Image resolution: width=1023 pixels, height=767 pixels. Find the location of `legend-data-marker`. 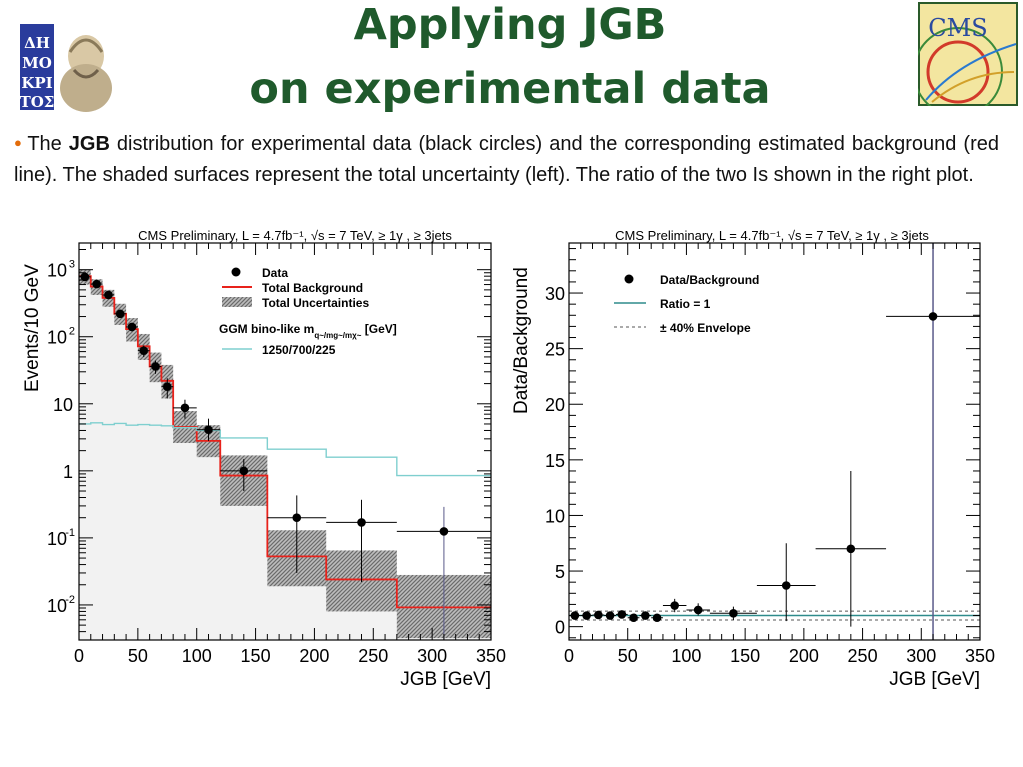

legend-data-marker is located at coordinates (236, 272).